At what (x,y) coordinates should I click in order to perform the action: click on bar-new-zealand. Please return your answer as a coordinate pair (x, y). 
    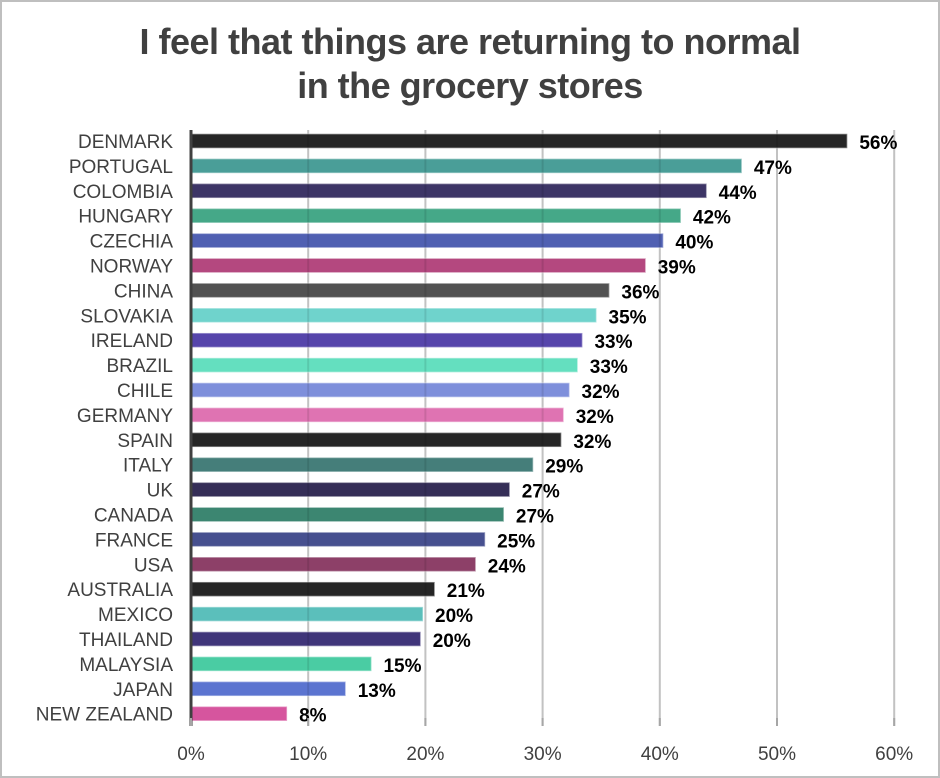
    Looking at the image, I should click on (239, 713).